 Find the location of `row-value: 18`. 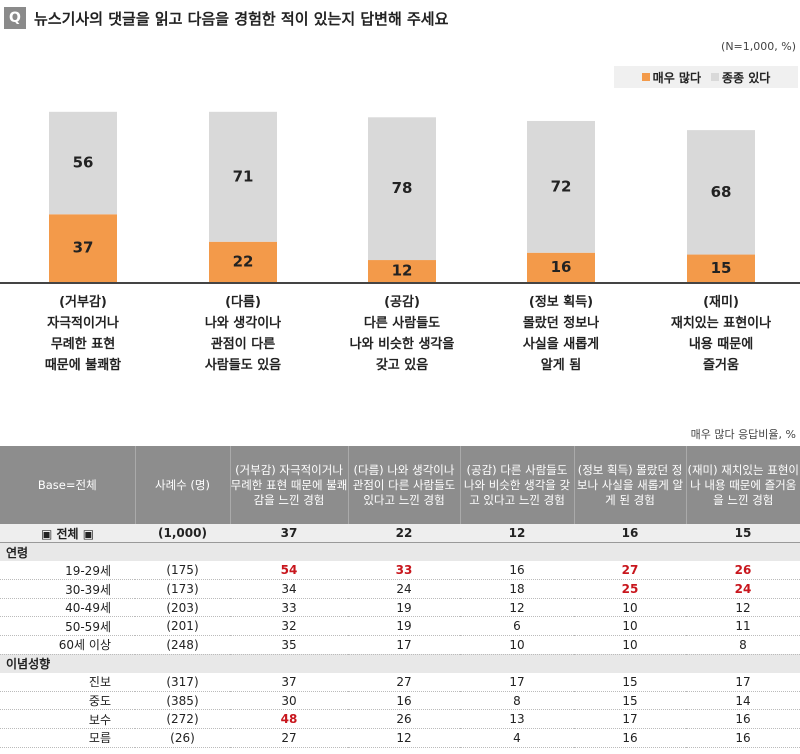

row-value: 18 is located at coordinates (517, 589).